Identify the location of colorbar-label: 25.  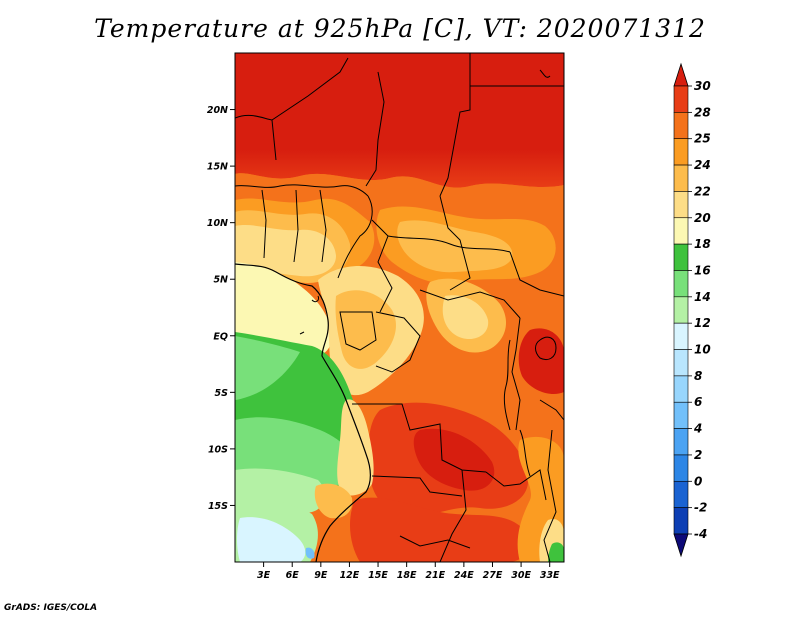
(702, 139).